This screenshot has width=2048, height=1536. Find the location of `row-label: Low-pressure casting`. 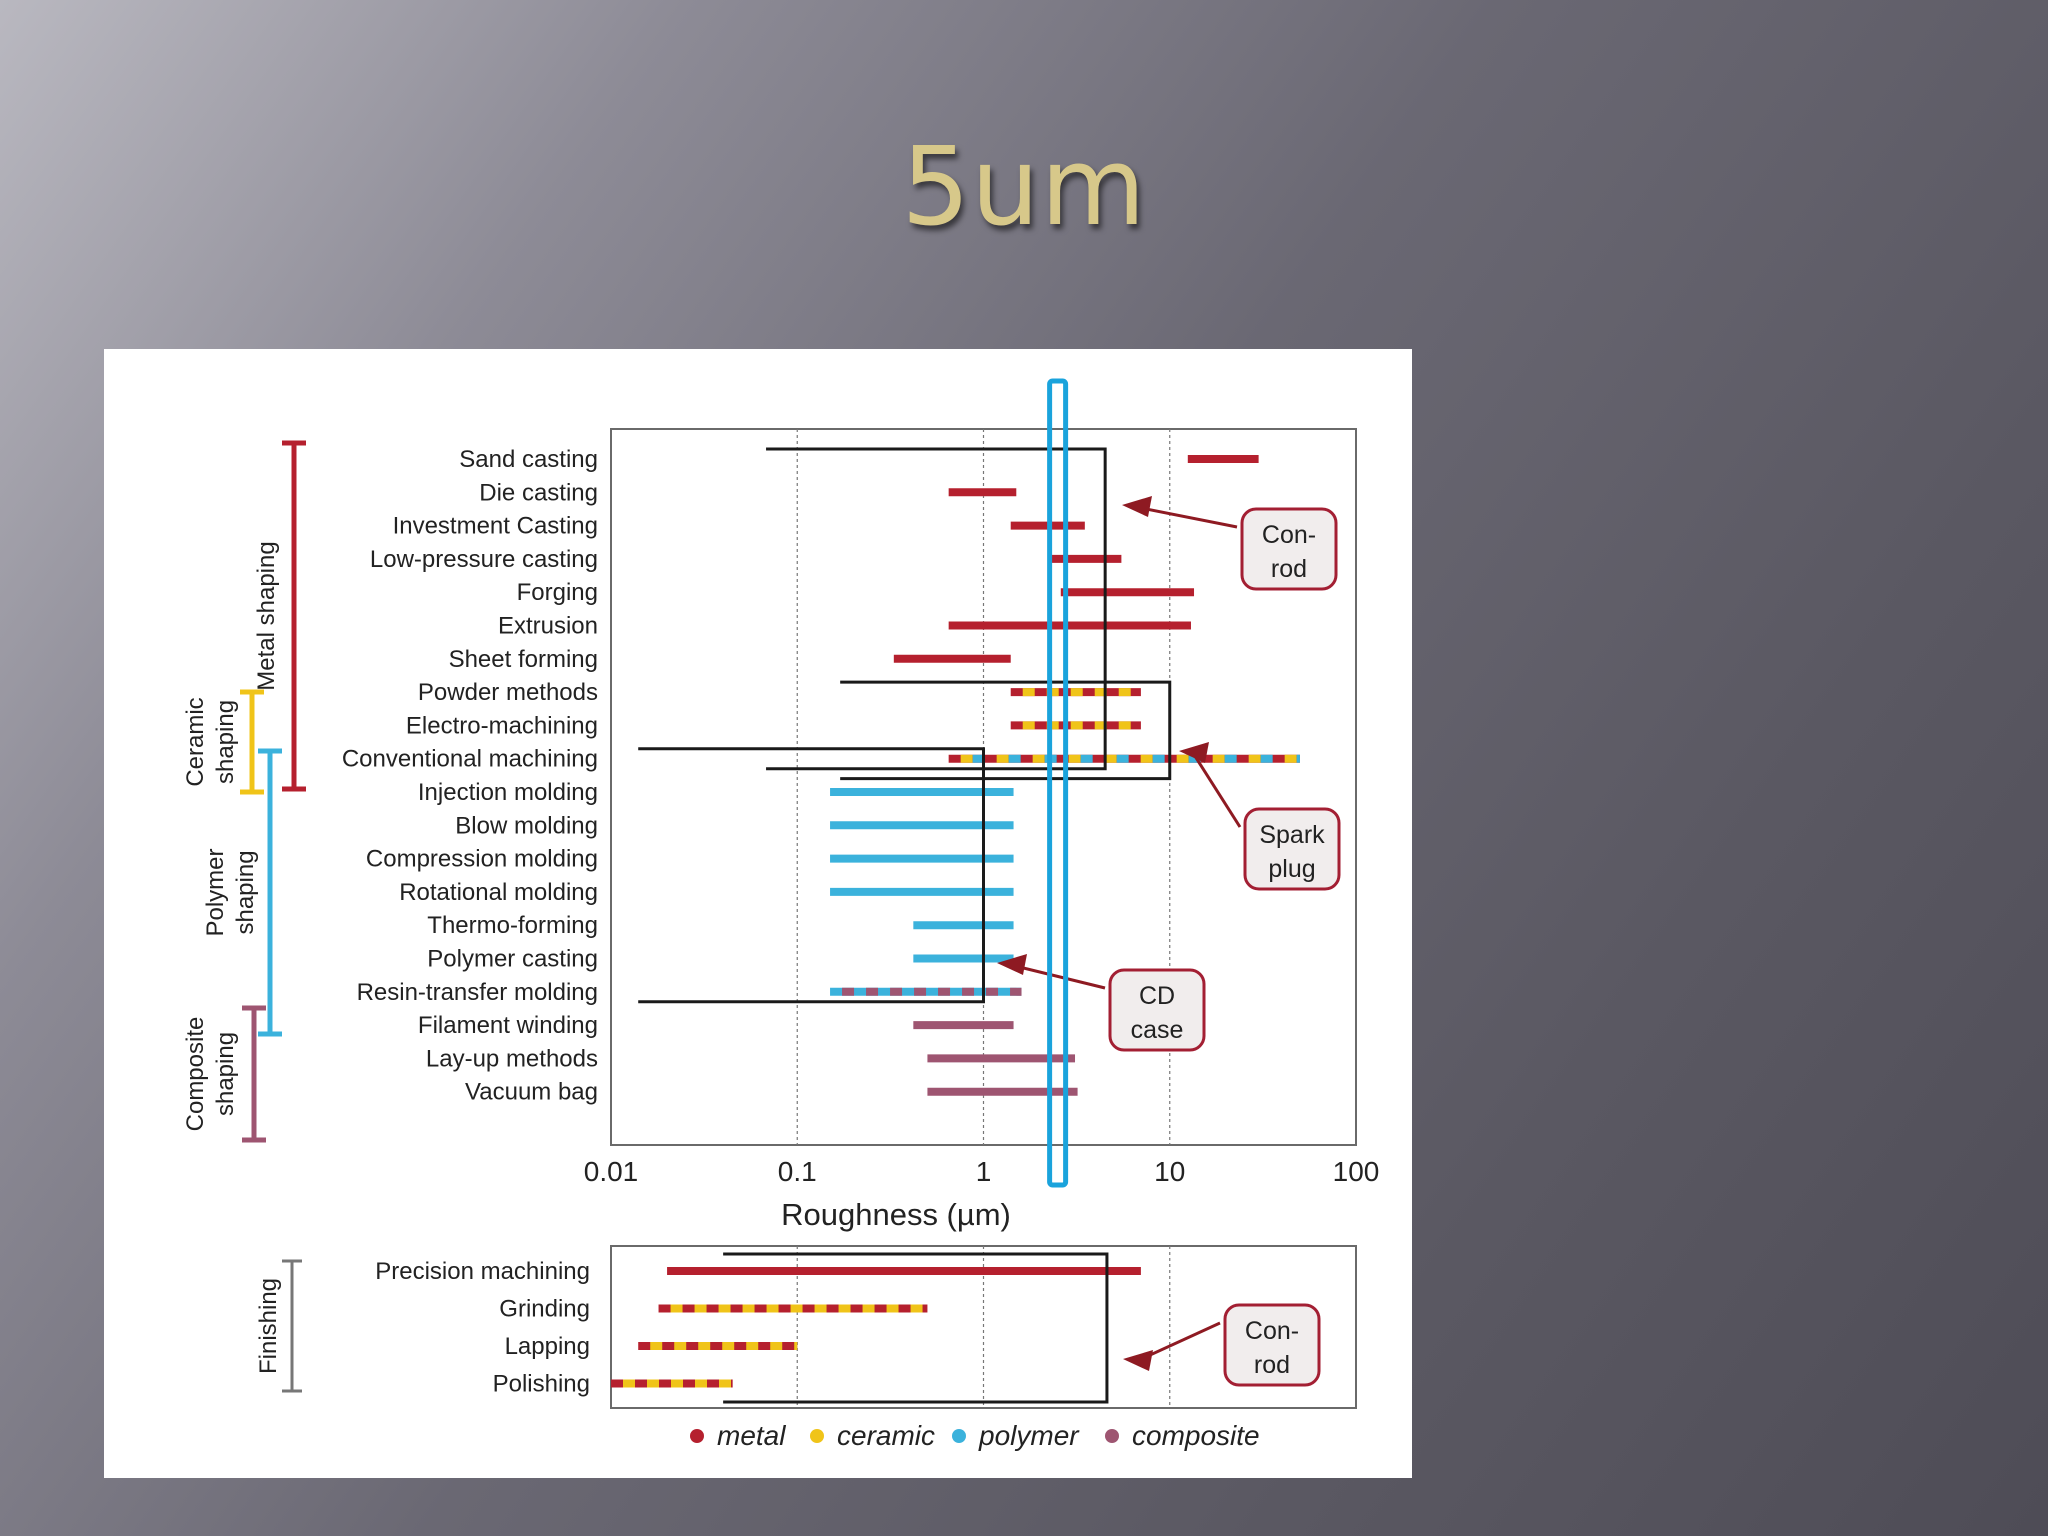

row-label: Low-pressure casting is located at coordinates (484, 559).